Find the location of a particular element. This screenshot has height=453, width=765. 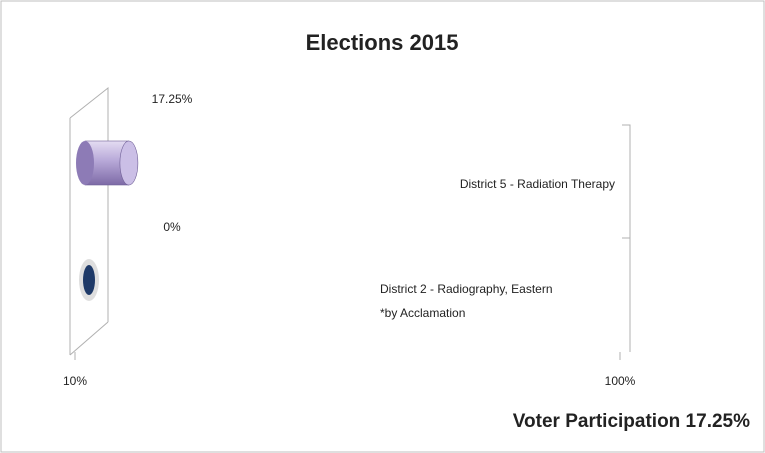

x-tick-label: 100% is located at coordinates (620, 381).